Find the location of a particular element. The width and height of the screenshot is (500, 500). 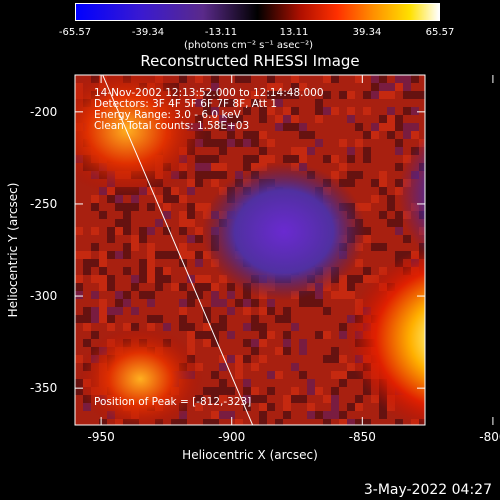

colorbar-tick-label: -39.34 is located at coordinates (148, 32).